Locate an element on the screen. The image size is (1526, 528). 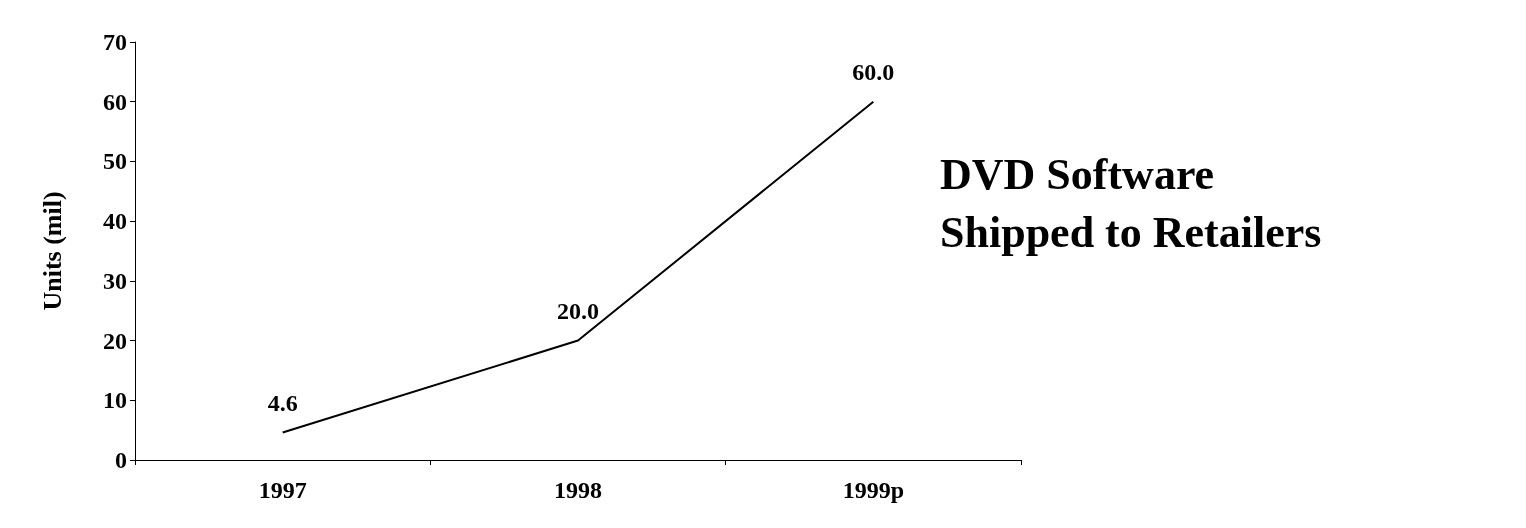
y-tick-label: 10 is located at coordinates (115, 400).